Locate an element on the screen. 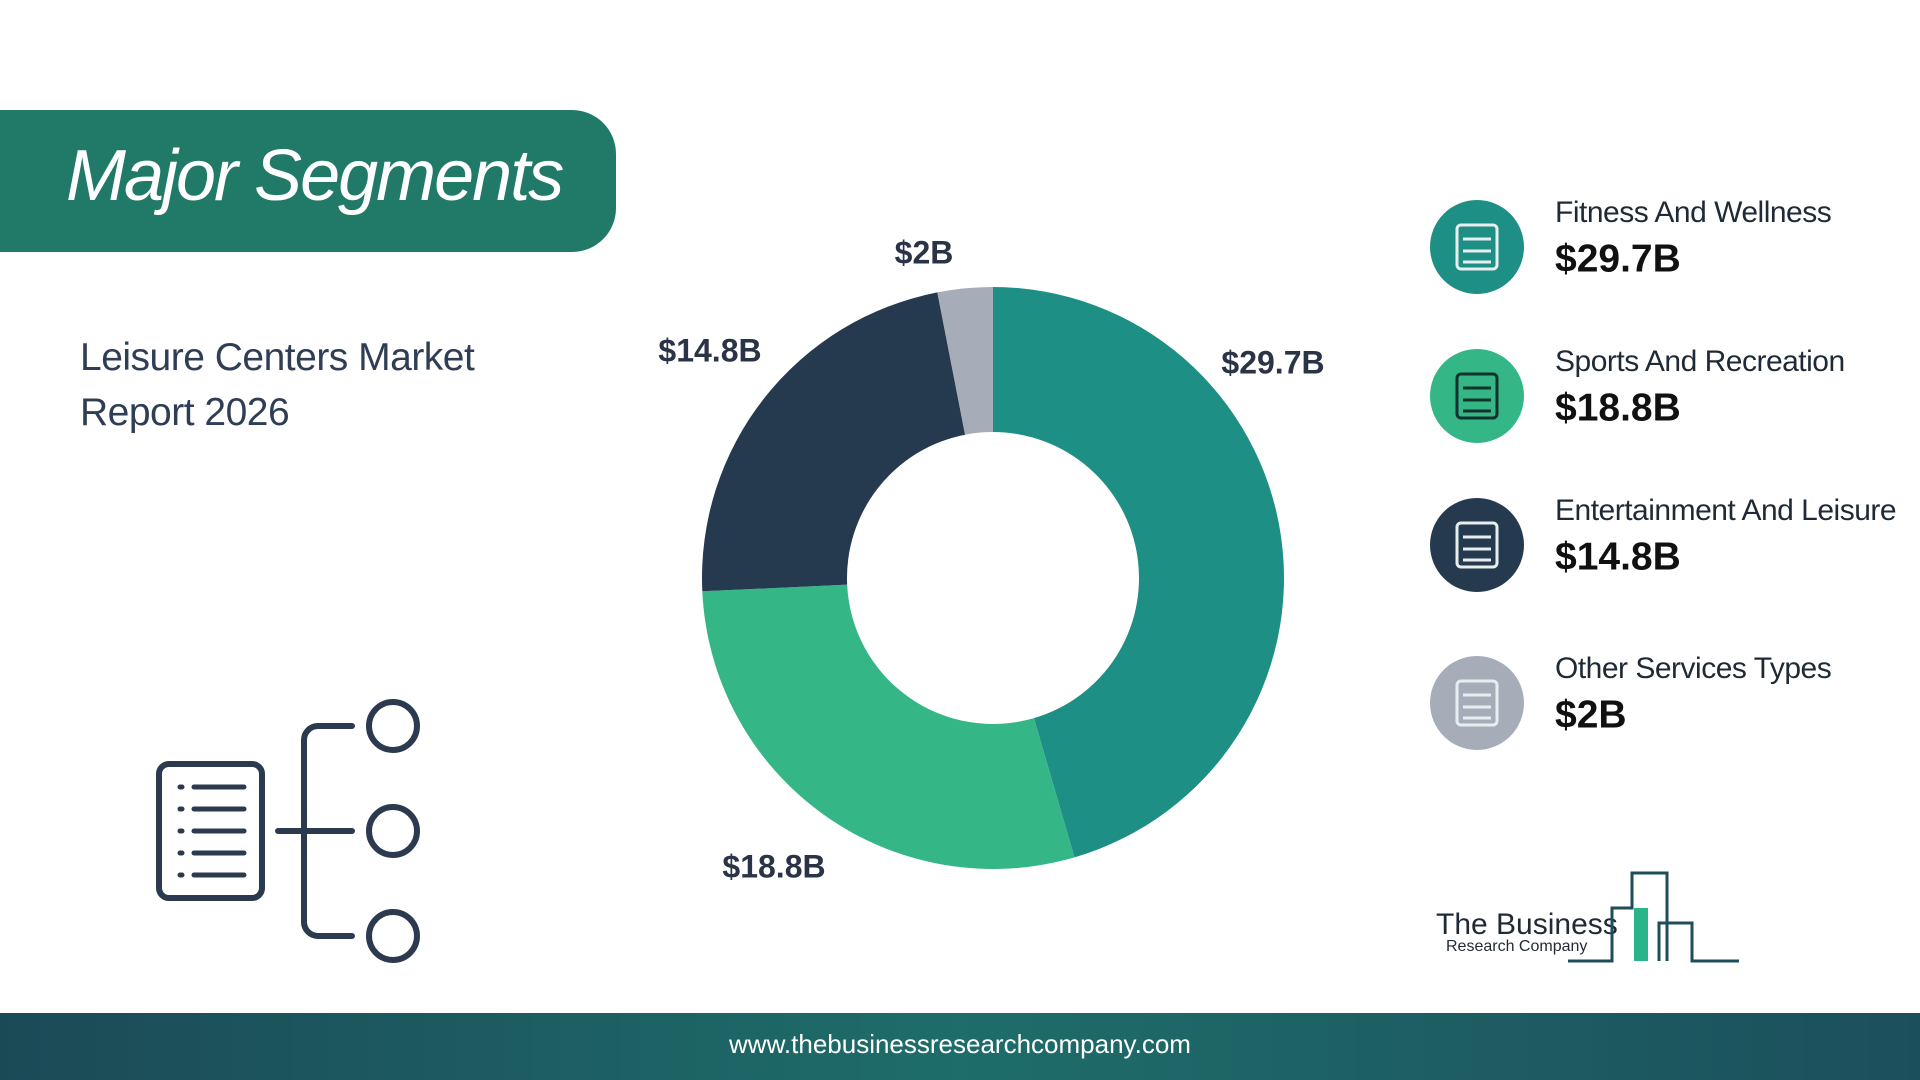 The height and width of the screenshot is (1080, 1920). logo-mark is located at coordinates (1653, 917).